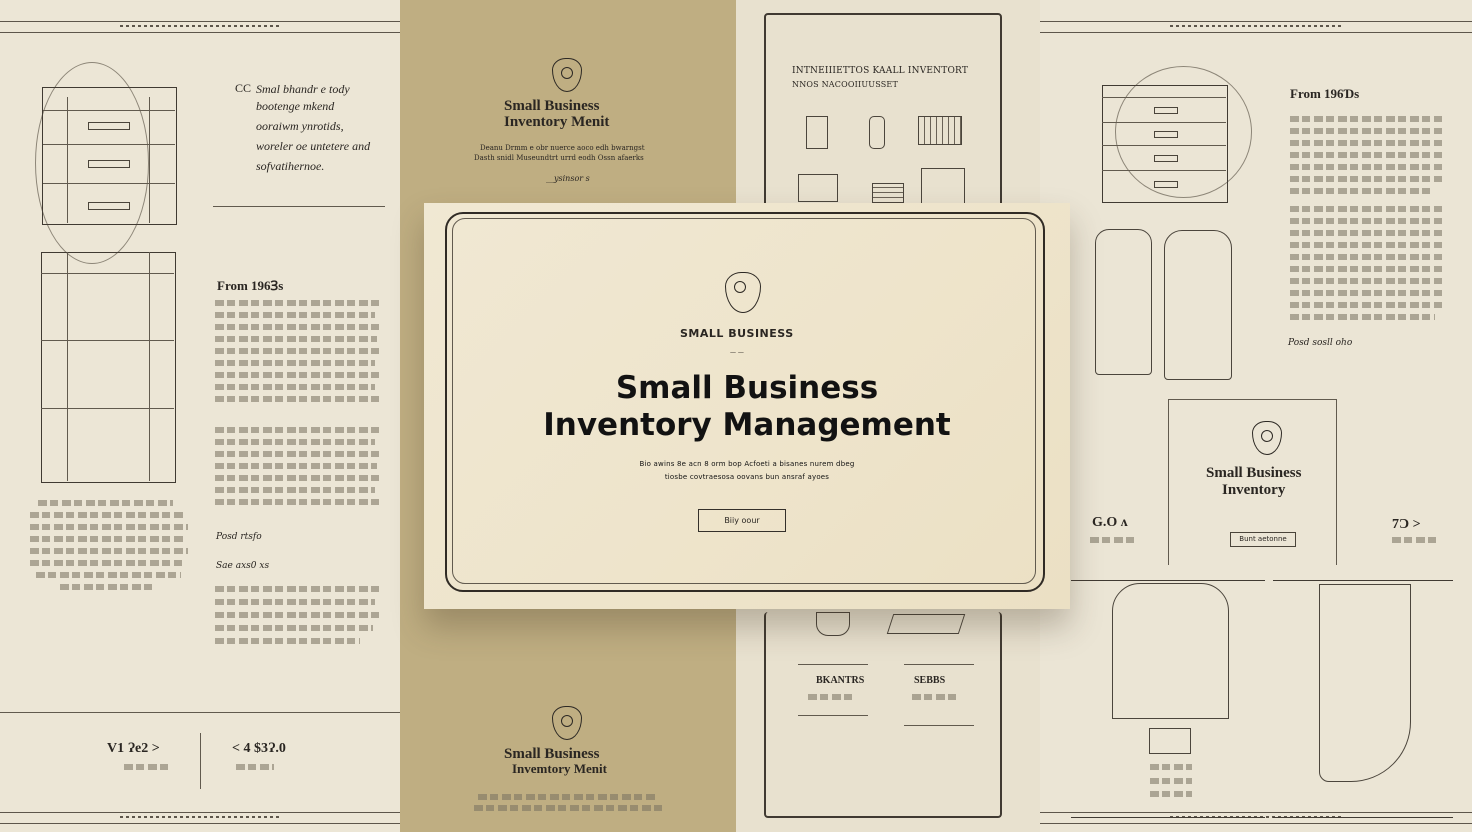 Image resolution: width=1472 pixels, height=832 pixels. Describe the element at coordinates (1170, 651) in the screenshot. I see `coat-sketch` at that location.